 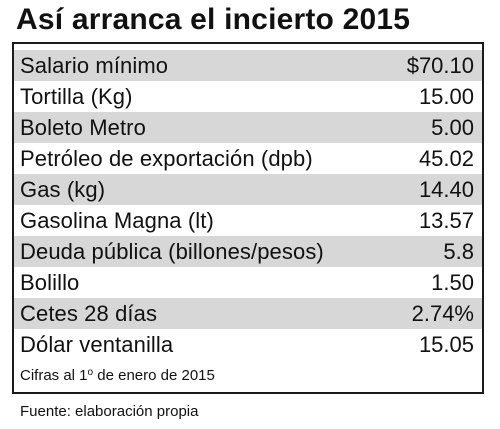 What do you see at coordinates (442, 313) in the screenshot?
I see `row-value: 2.74%` at bounding box center [442, 313].